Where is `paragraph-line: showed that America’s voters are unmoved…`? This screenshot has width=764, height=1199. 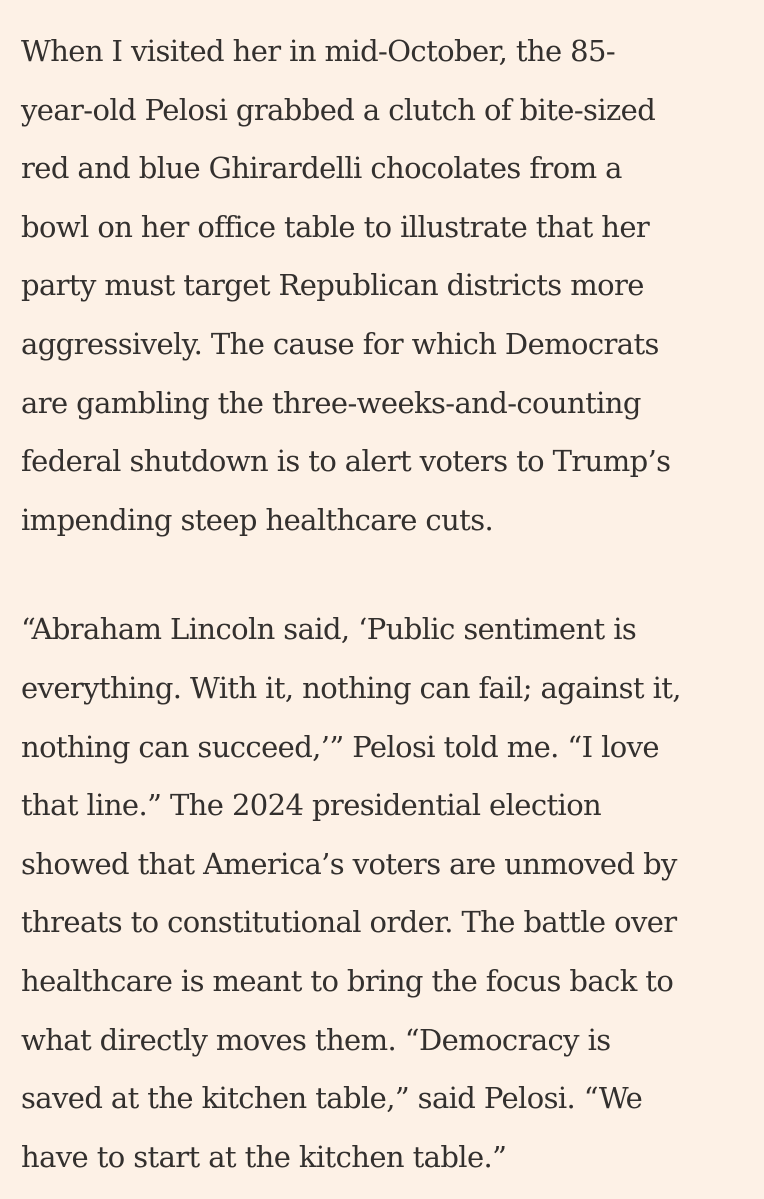 paragraph-line: showed that America’s voters are unmoved… is located at coordinates (349, 863).